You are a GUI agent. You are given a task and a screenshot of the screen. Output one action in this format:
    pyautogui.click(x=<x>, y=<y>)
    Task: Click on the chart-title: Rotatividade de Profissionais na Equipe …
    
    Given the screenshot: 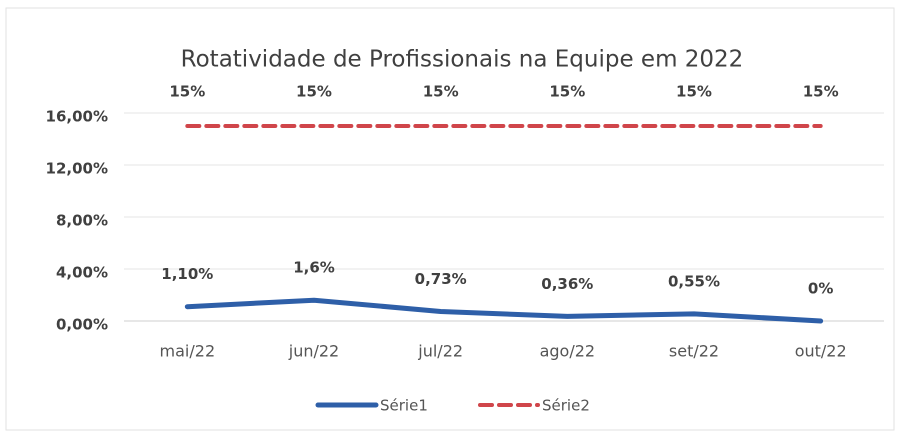 What is the action you would take?
    pyautogui.click(x=462, y=60)
    